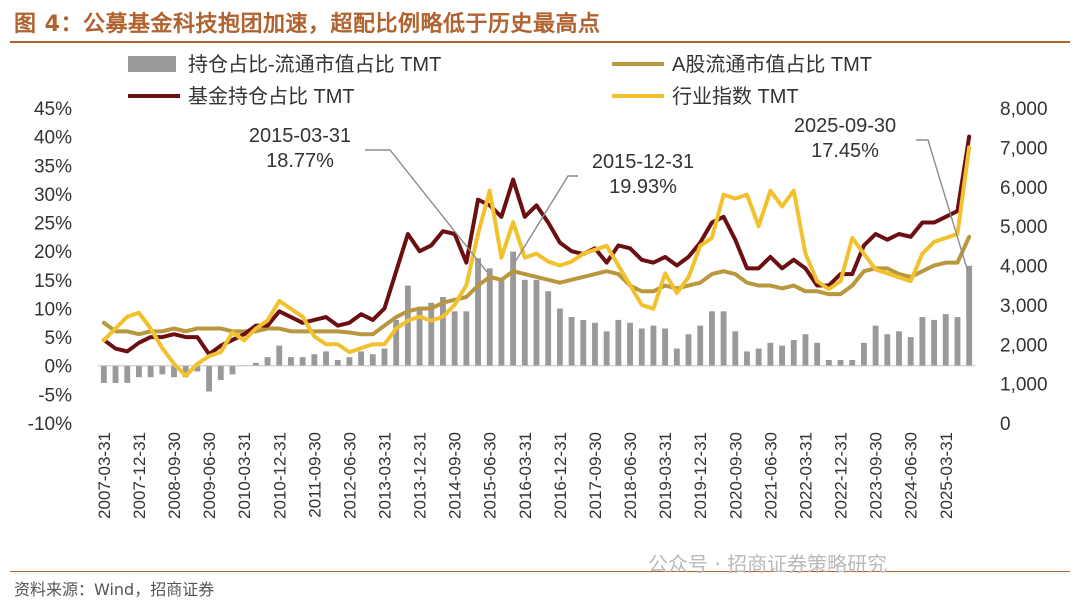 The image size is (1080, 603). I want to click on bottom-rule, so click(540, 571).